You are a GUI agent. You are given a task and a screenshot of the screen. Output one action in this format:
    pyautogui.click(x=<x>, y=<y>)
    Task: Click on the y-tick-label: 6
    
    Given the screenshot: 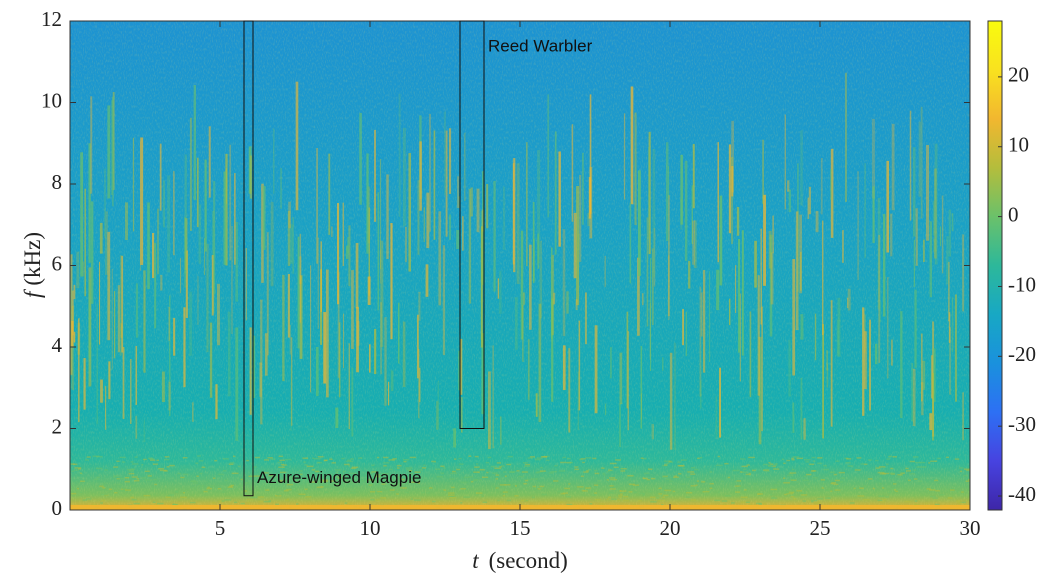 What is the action you would take?
    pyautogui.click(x=57, y=263)
    